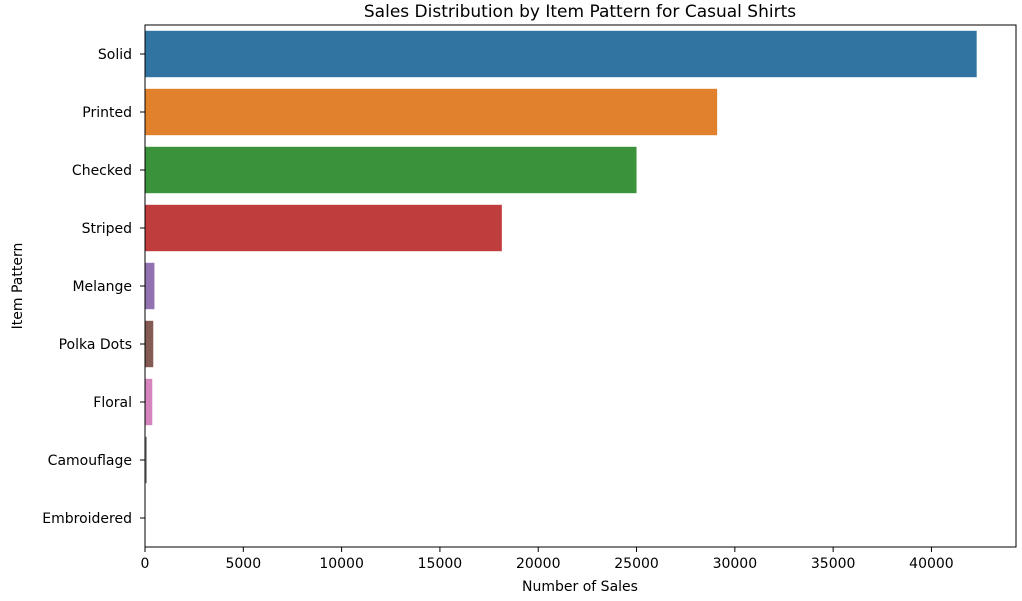 The height and width of the screenshot is (601, 1022). I want to click on x-tick-label: 40000, so click(931, 564).